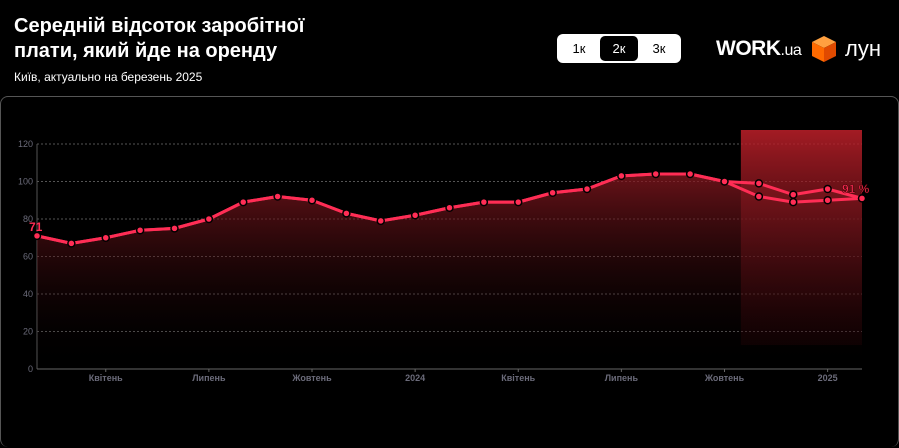 Image resolution: width=899 pixels, height=448 pixels. What do you see at coordinates (828, 378) in the screenshot?
I see `x-tick-label: 2025` at bounding box center [828, 378].